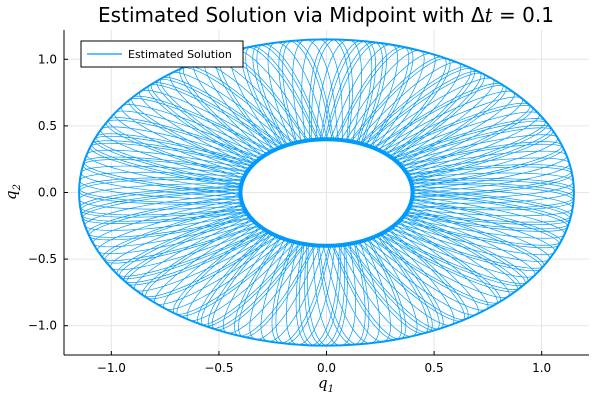  Describe the element at coordinates (541, 368) in the screenshot. I see `x-tick-label: 1.0` at that location.